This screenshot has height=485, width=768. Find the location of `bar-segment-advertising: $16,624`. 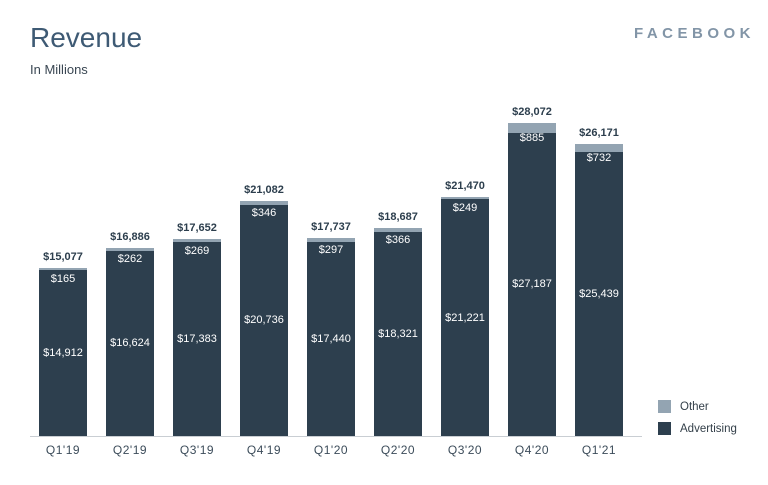

bar-segment-advertising: $16,624 is located at coordinates (130, 343).